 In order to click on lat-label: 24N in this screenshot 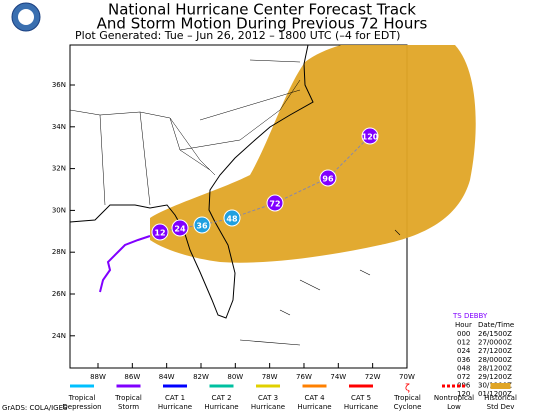, I will do `click(59, 336)`.